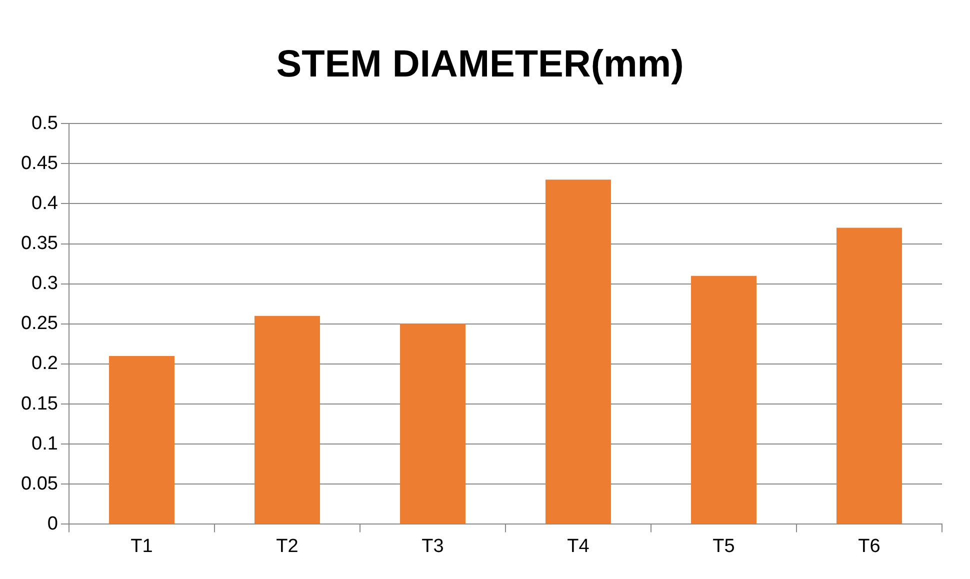 This screenshot has width=970, height=579. Describe the element at coordinates (39, 243) in the screenshot. I see `y-tick-label: 0.35` at that location.